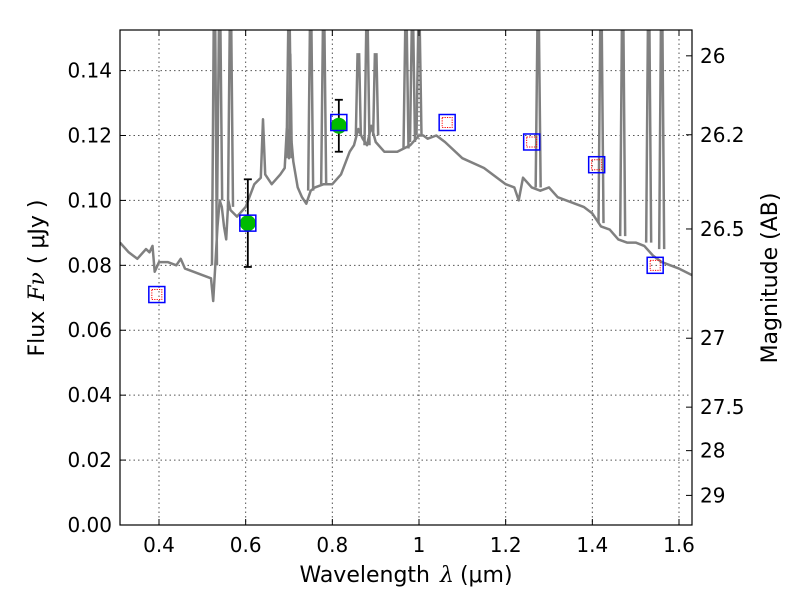  Describe the element at coordinates (722, 407) in the screenshot. I see `mag-tick-label: 27.5` at that location.